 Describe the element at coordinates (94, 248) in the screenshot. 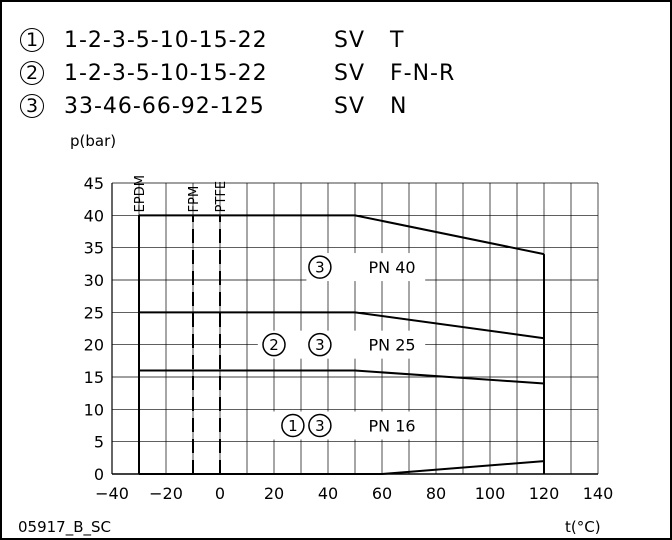

I see `y-tick-label: 35` at that location.